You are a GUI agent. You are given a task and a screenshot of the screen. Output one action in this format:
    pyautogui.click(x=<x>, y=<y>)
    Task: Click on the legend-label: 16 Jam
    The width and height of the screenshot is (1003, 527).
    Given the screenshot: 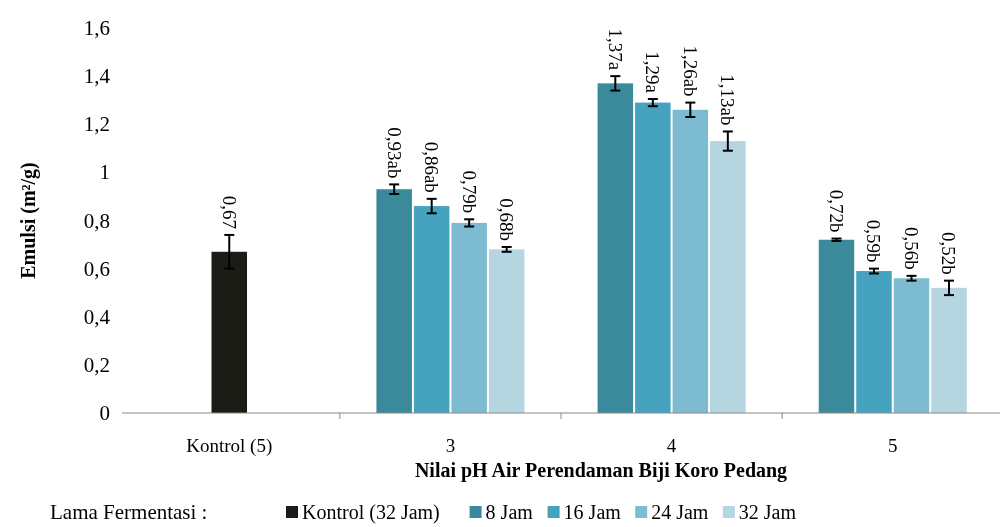 What is the action you would take?
    pyautogui.click(x=592, y=512)
    